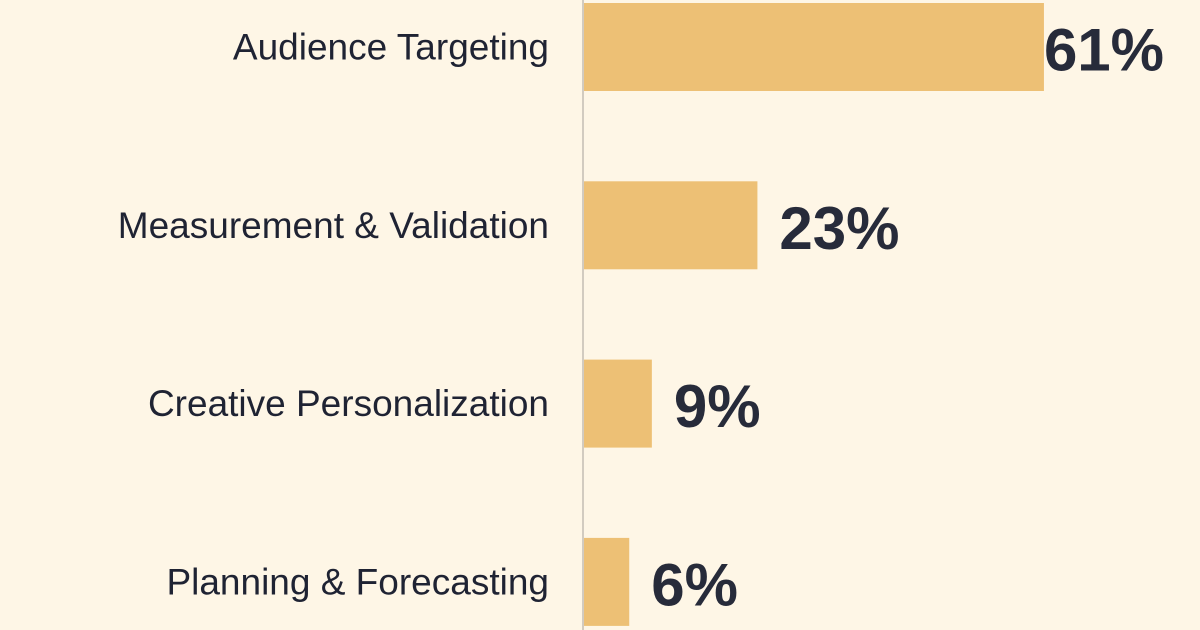 The width and height of the screenshot is (1200, 630). Describe the element at coordinates (839, 228) in the screenshot. I see `data-label-measurement-validation: 23%` at that location.